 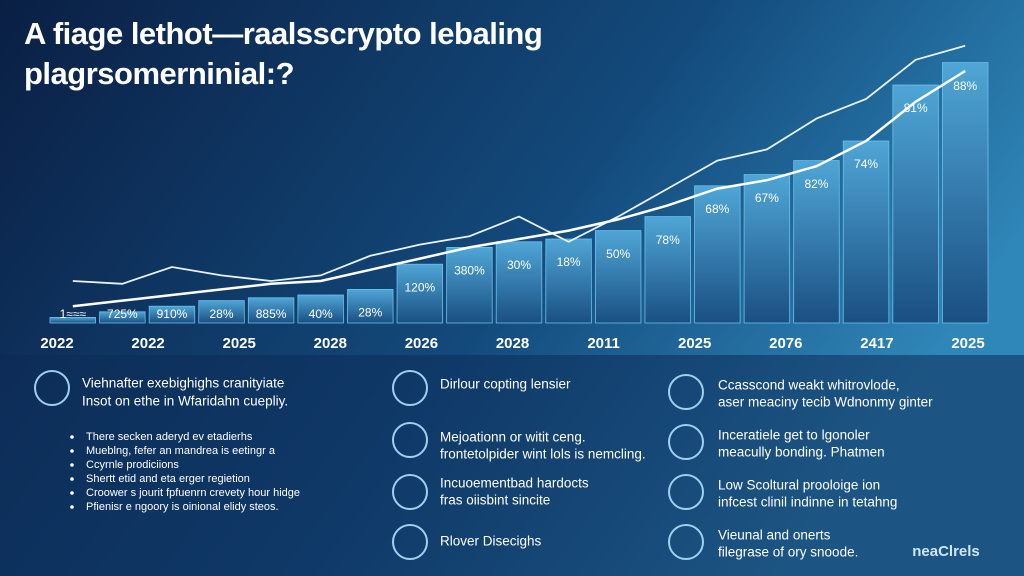 I want to click on bar-label: 81%, so click(x=916, y=108).